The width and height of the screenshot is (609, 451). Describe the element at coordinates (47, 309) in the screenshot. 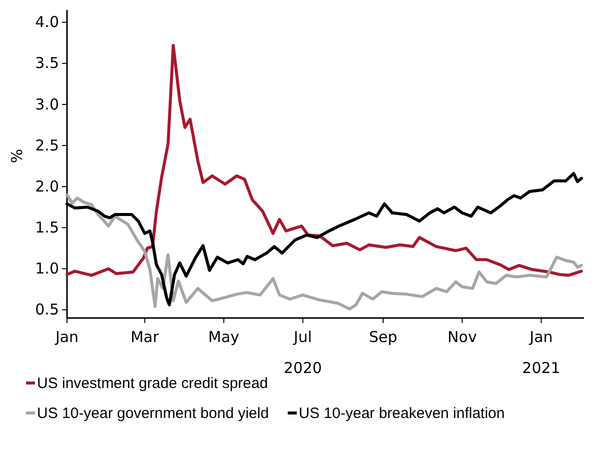

I see `y-tick-label: 0.5` at that location.